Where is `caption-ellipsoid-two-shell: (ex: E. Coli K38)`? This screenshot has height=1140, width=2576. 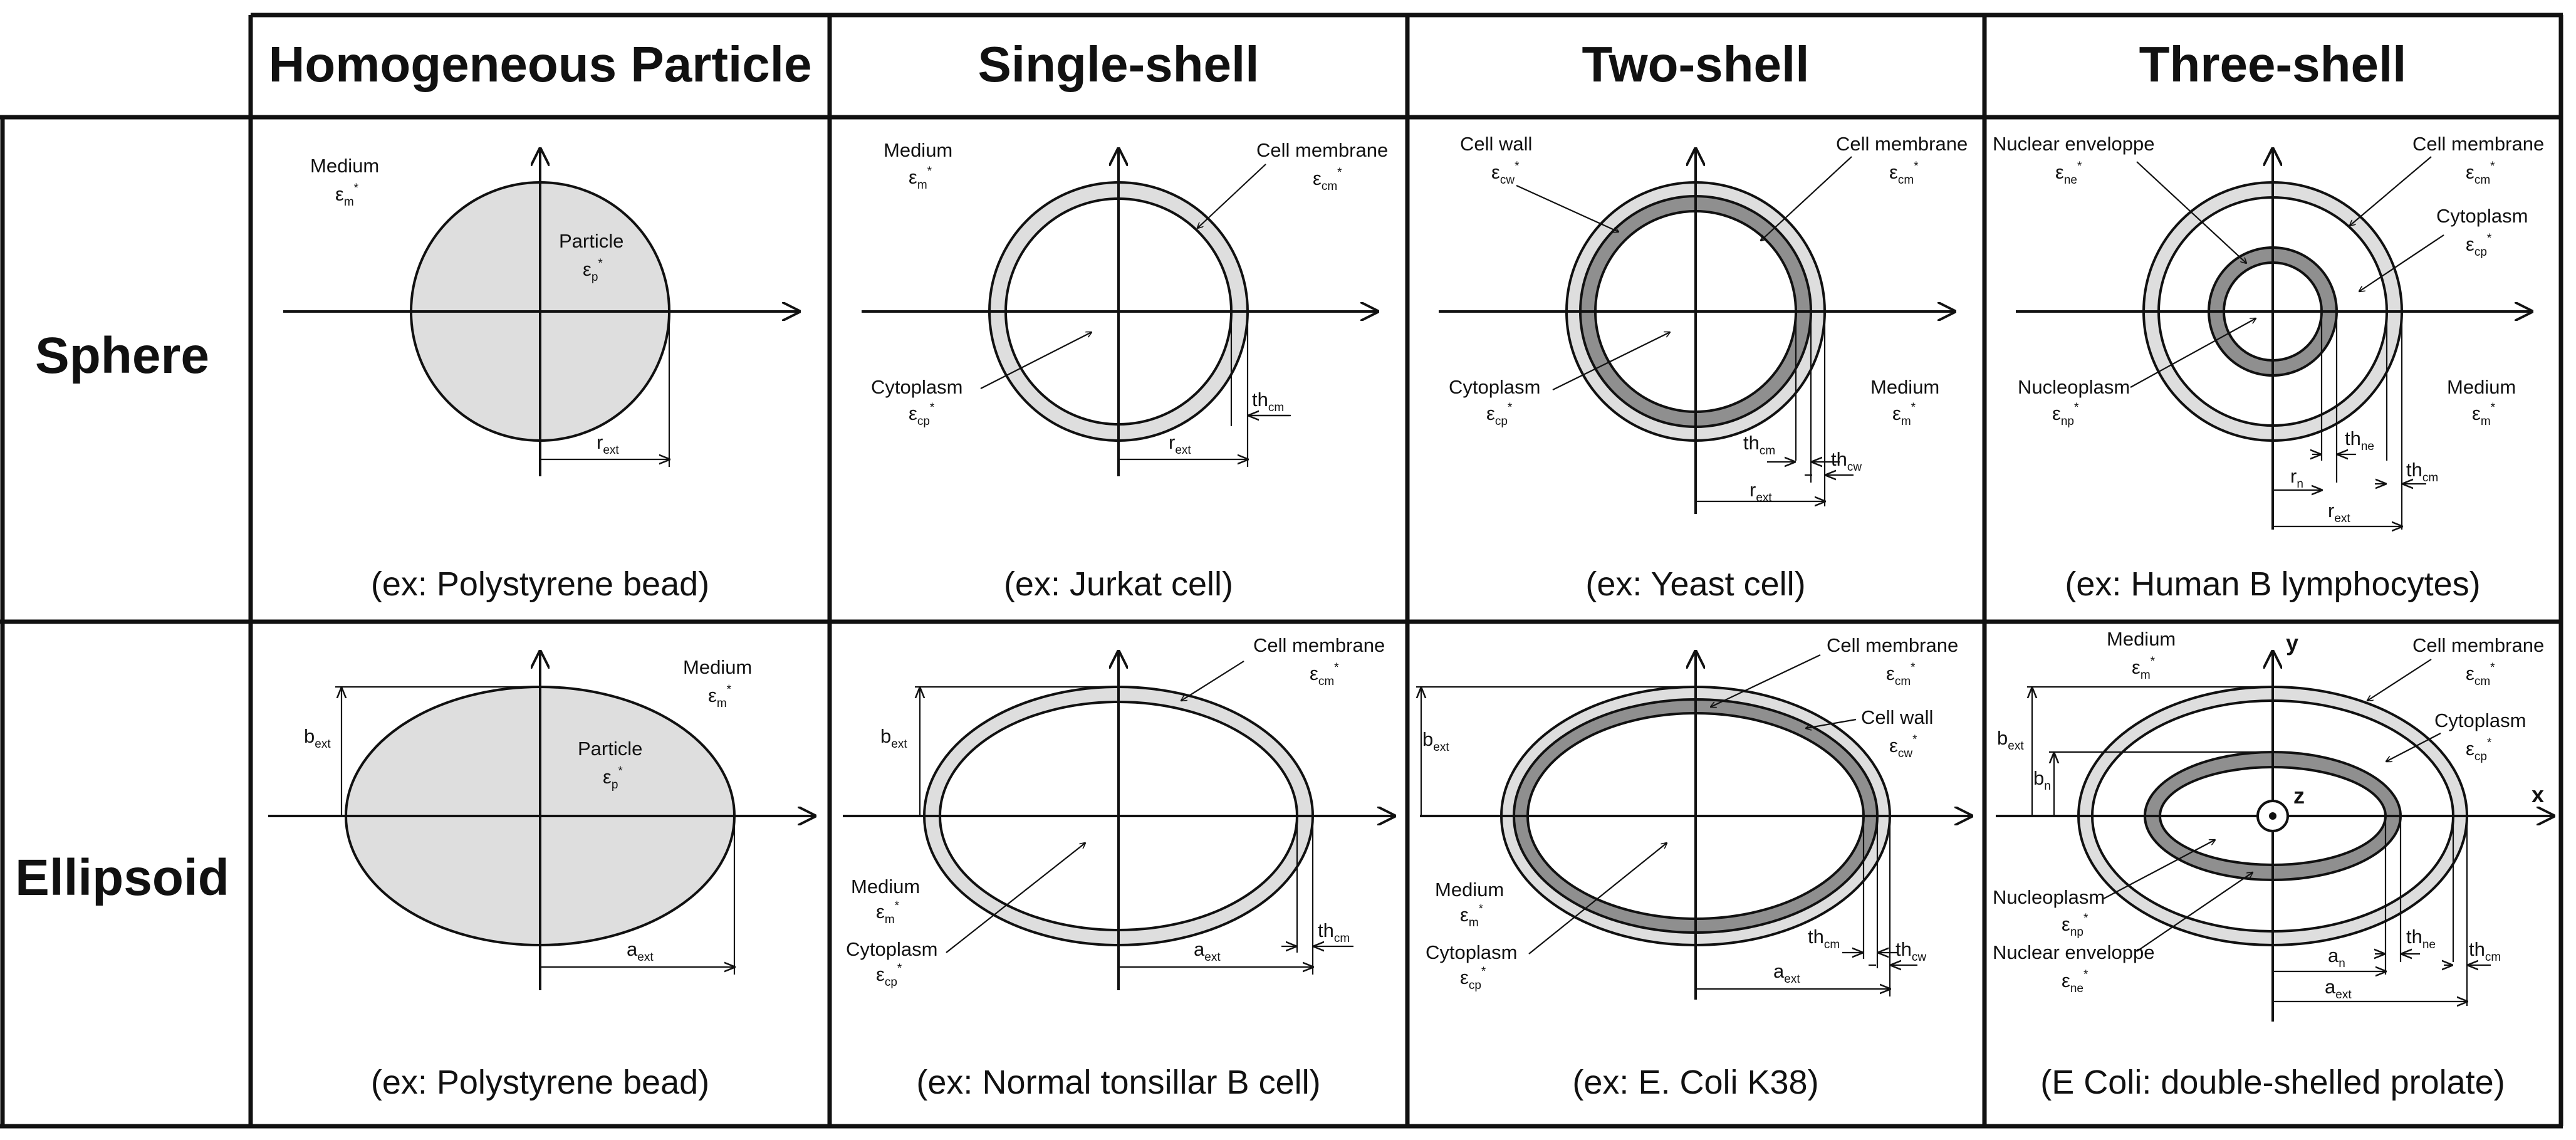
caption-ellipsoid-two-shell: (ex: E. Coli K38) is located at coordinates (1695, 1082).